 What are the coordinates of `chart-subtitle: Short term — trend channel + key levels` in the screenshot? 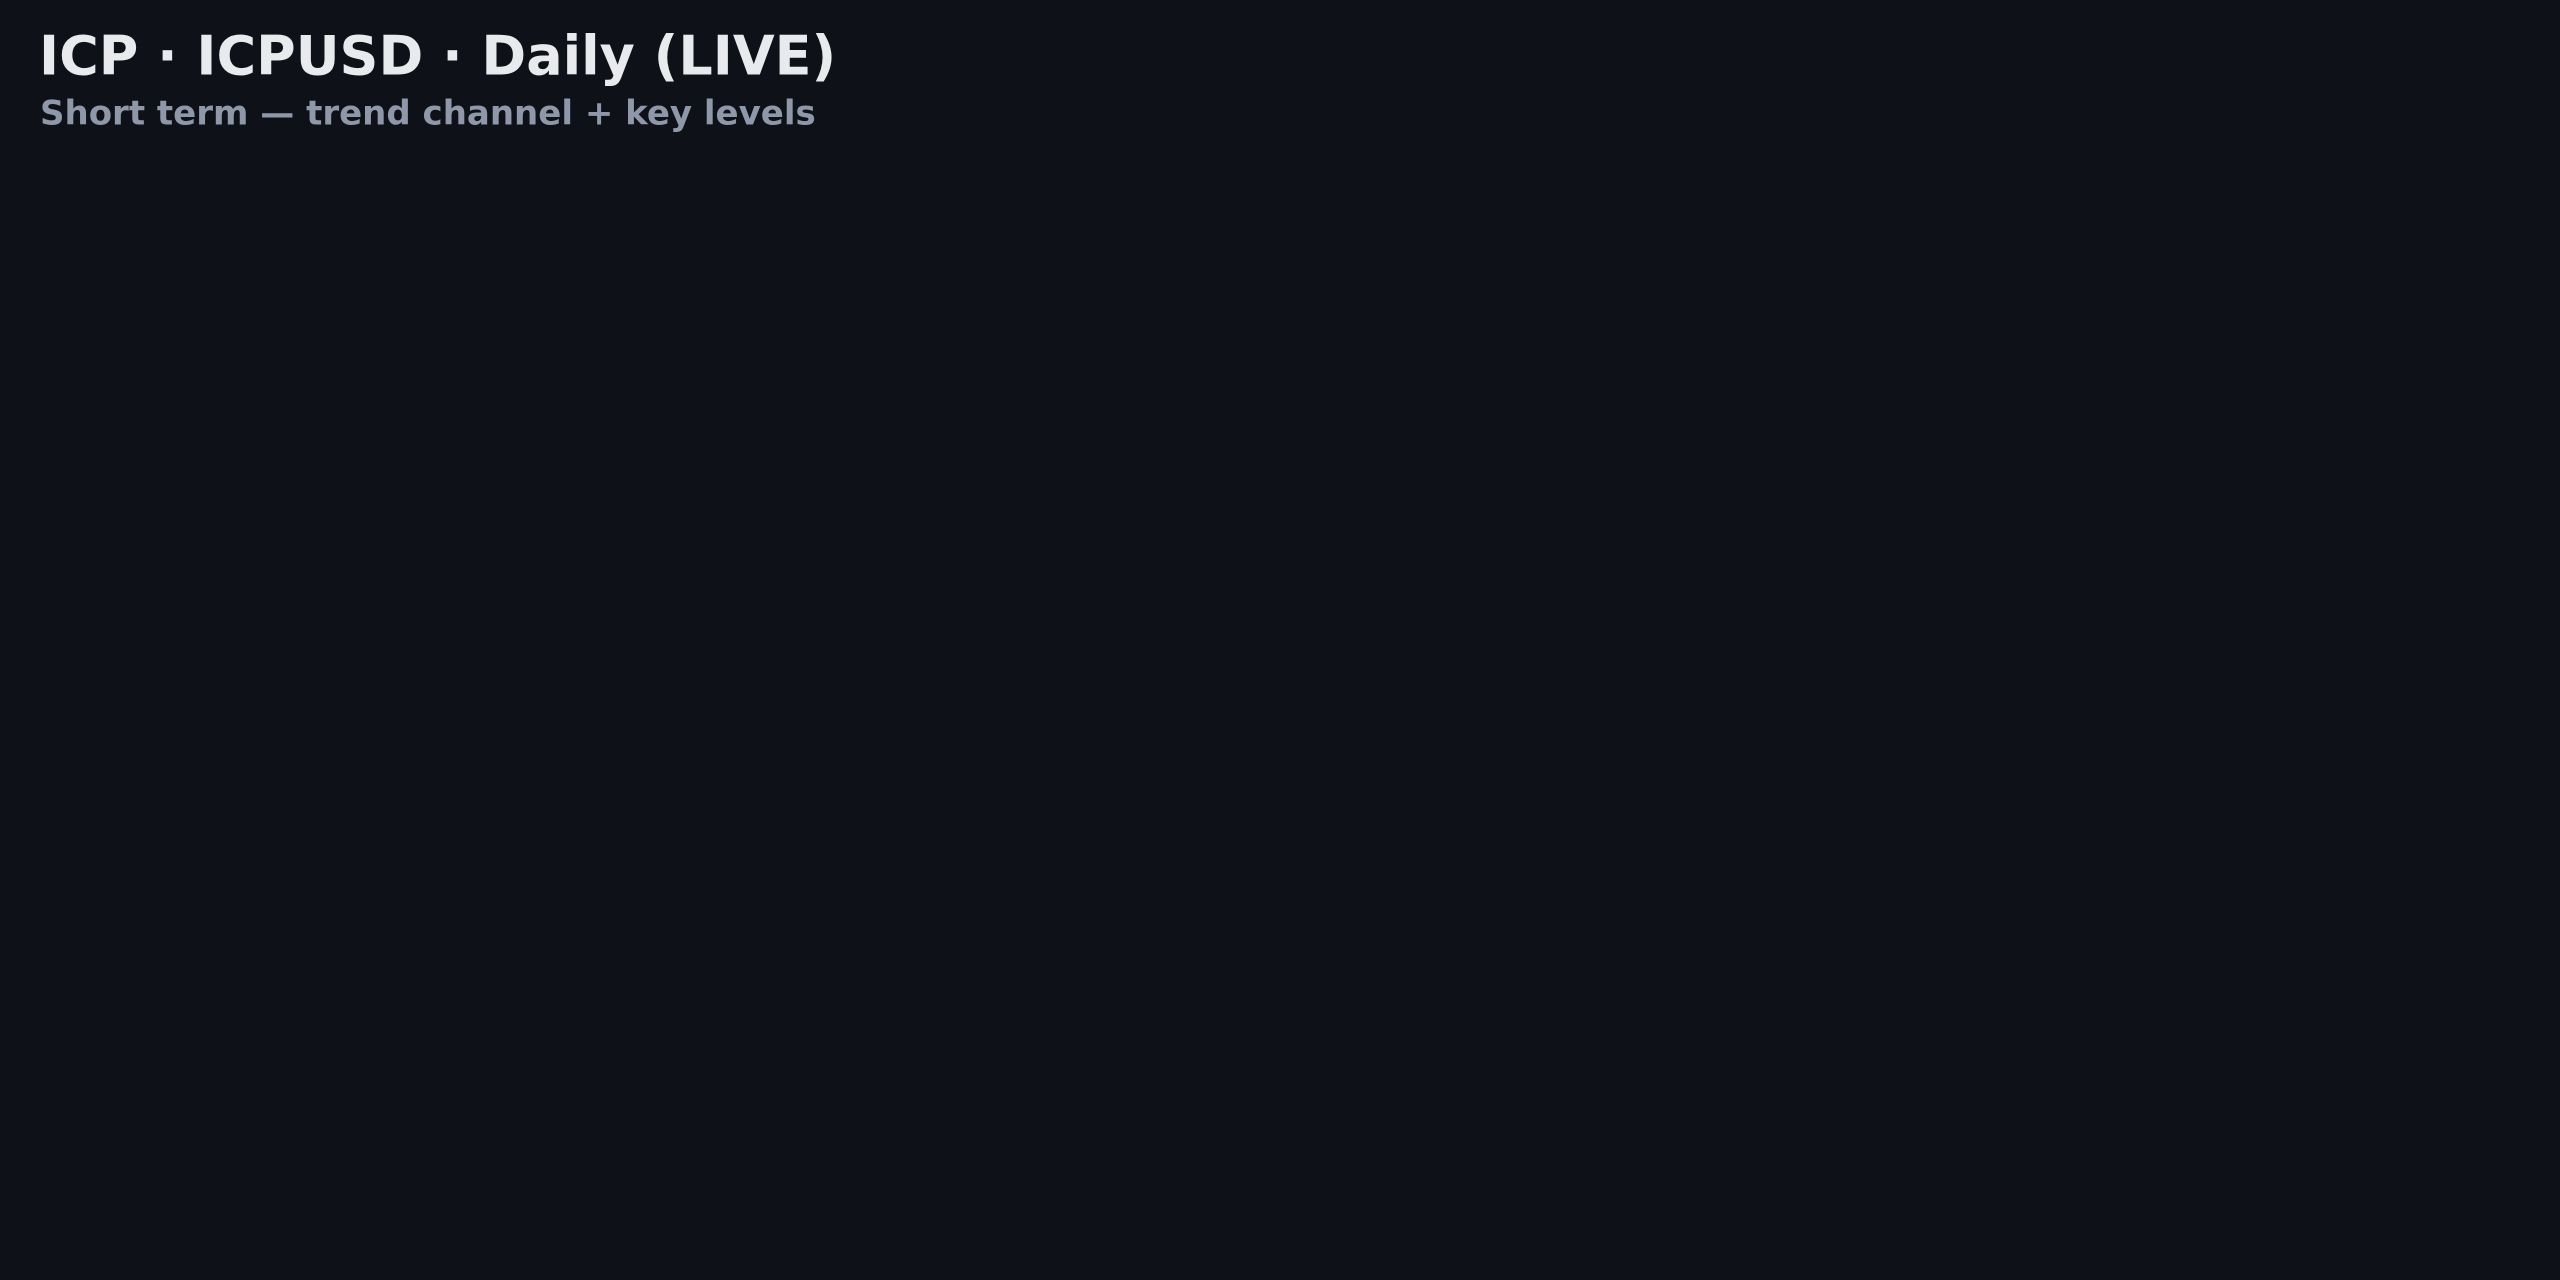 It's located at (428, 114).